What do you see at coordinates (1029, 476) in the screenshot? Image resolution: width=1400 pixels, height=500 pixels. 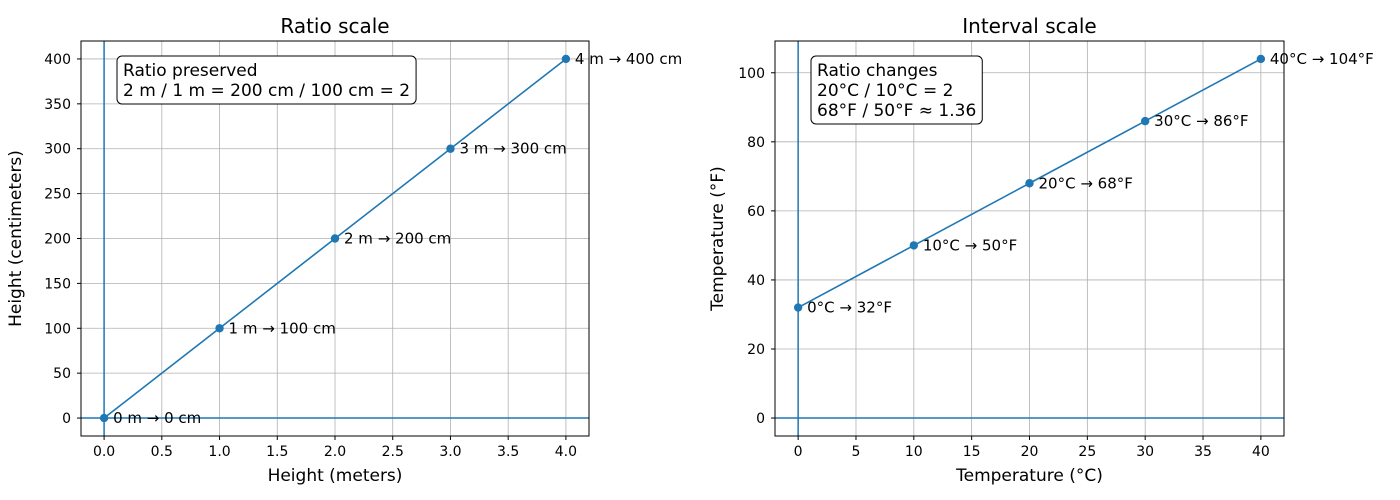 I see `x-axis-label: Temperature (°C)` at bounding box center [1029, 476].